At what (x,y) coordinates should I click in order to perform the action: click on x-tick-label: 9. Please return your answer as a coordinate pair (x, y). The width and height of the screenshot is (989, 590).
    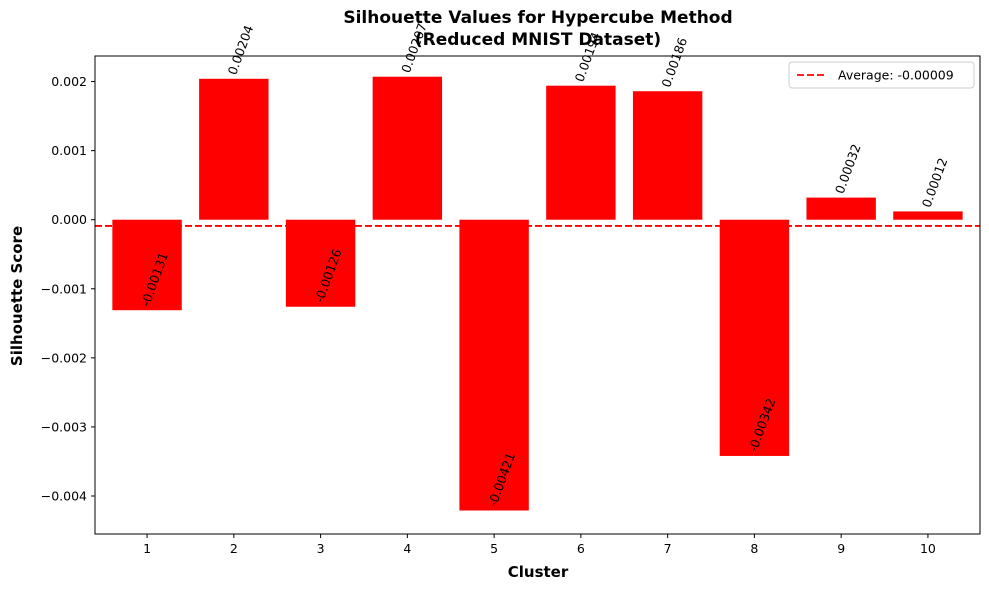
    Looking at the image, I should click on (841, 548).